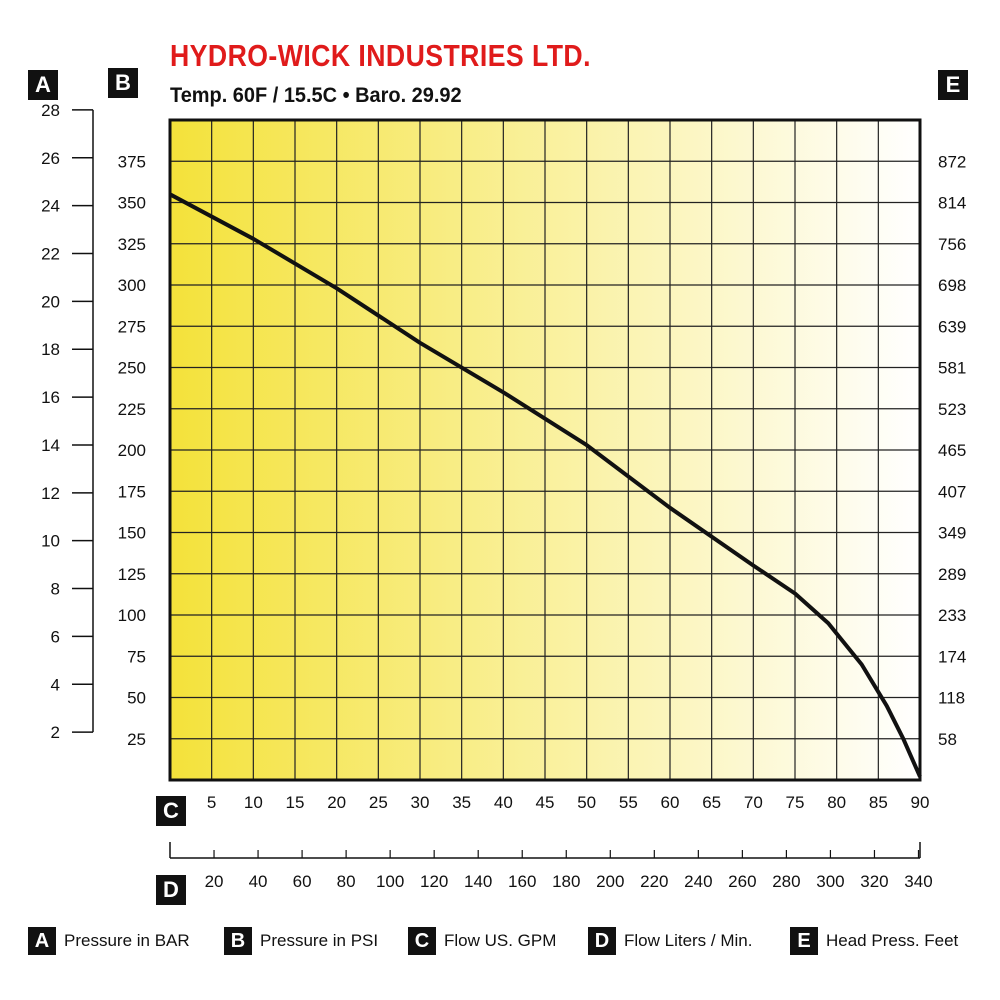 The image size is (1000, 1000). I want to click on psi-tick-label: 275, so click(132, 326).